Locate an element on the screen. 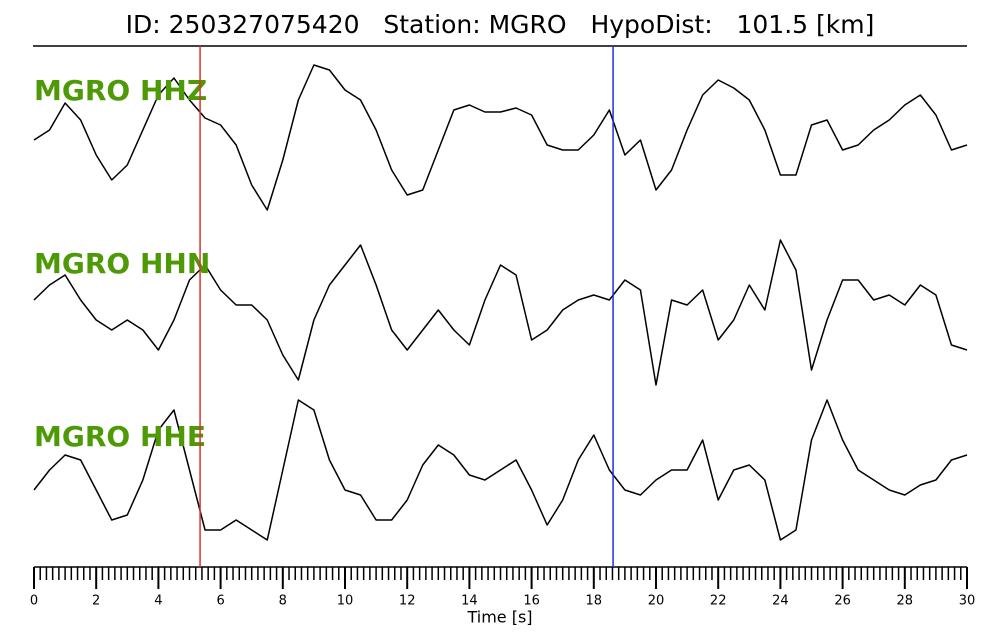  x-tick-label: 14 is located at coordinates (469, 601).